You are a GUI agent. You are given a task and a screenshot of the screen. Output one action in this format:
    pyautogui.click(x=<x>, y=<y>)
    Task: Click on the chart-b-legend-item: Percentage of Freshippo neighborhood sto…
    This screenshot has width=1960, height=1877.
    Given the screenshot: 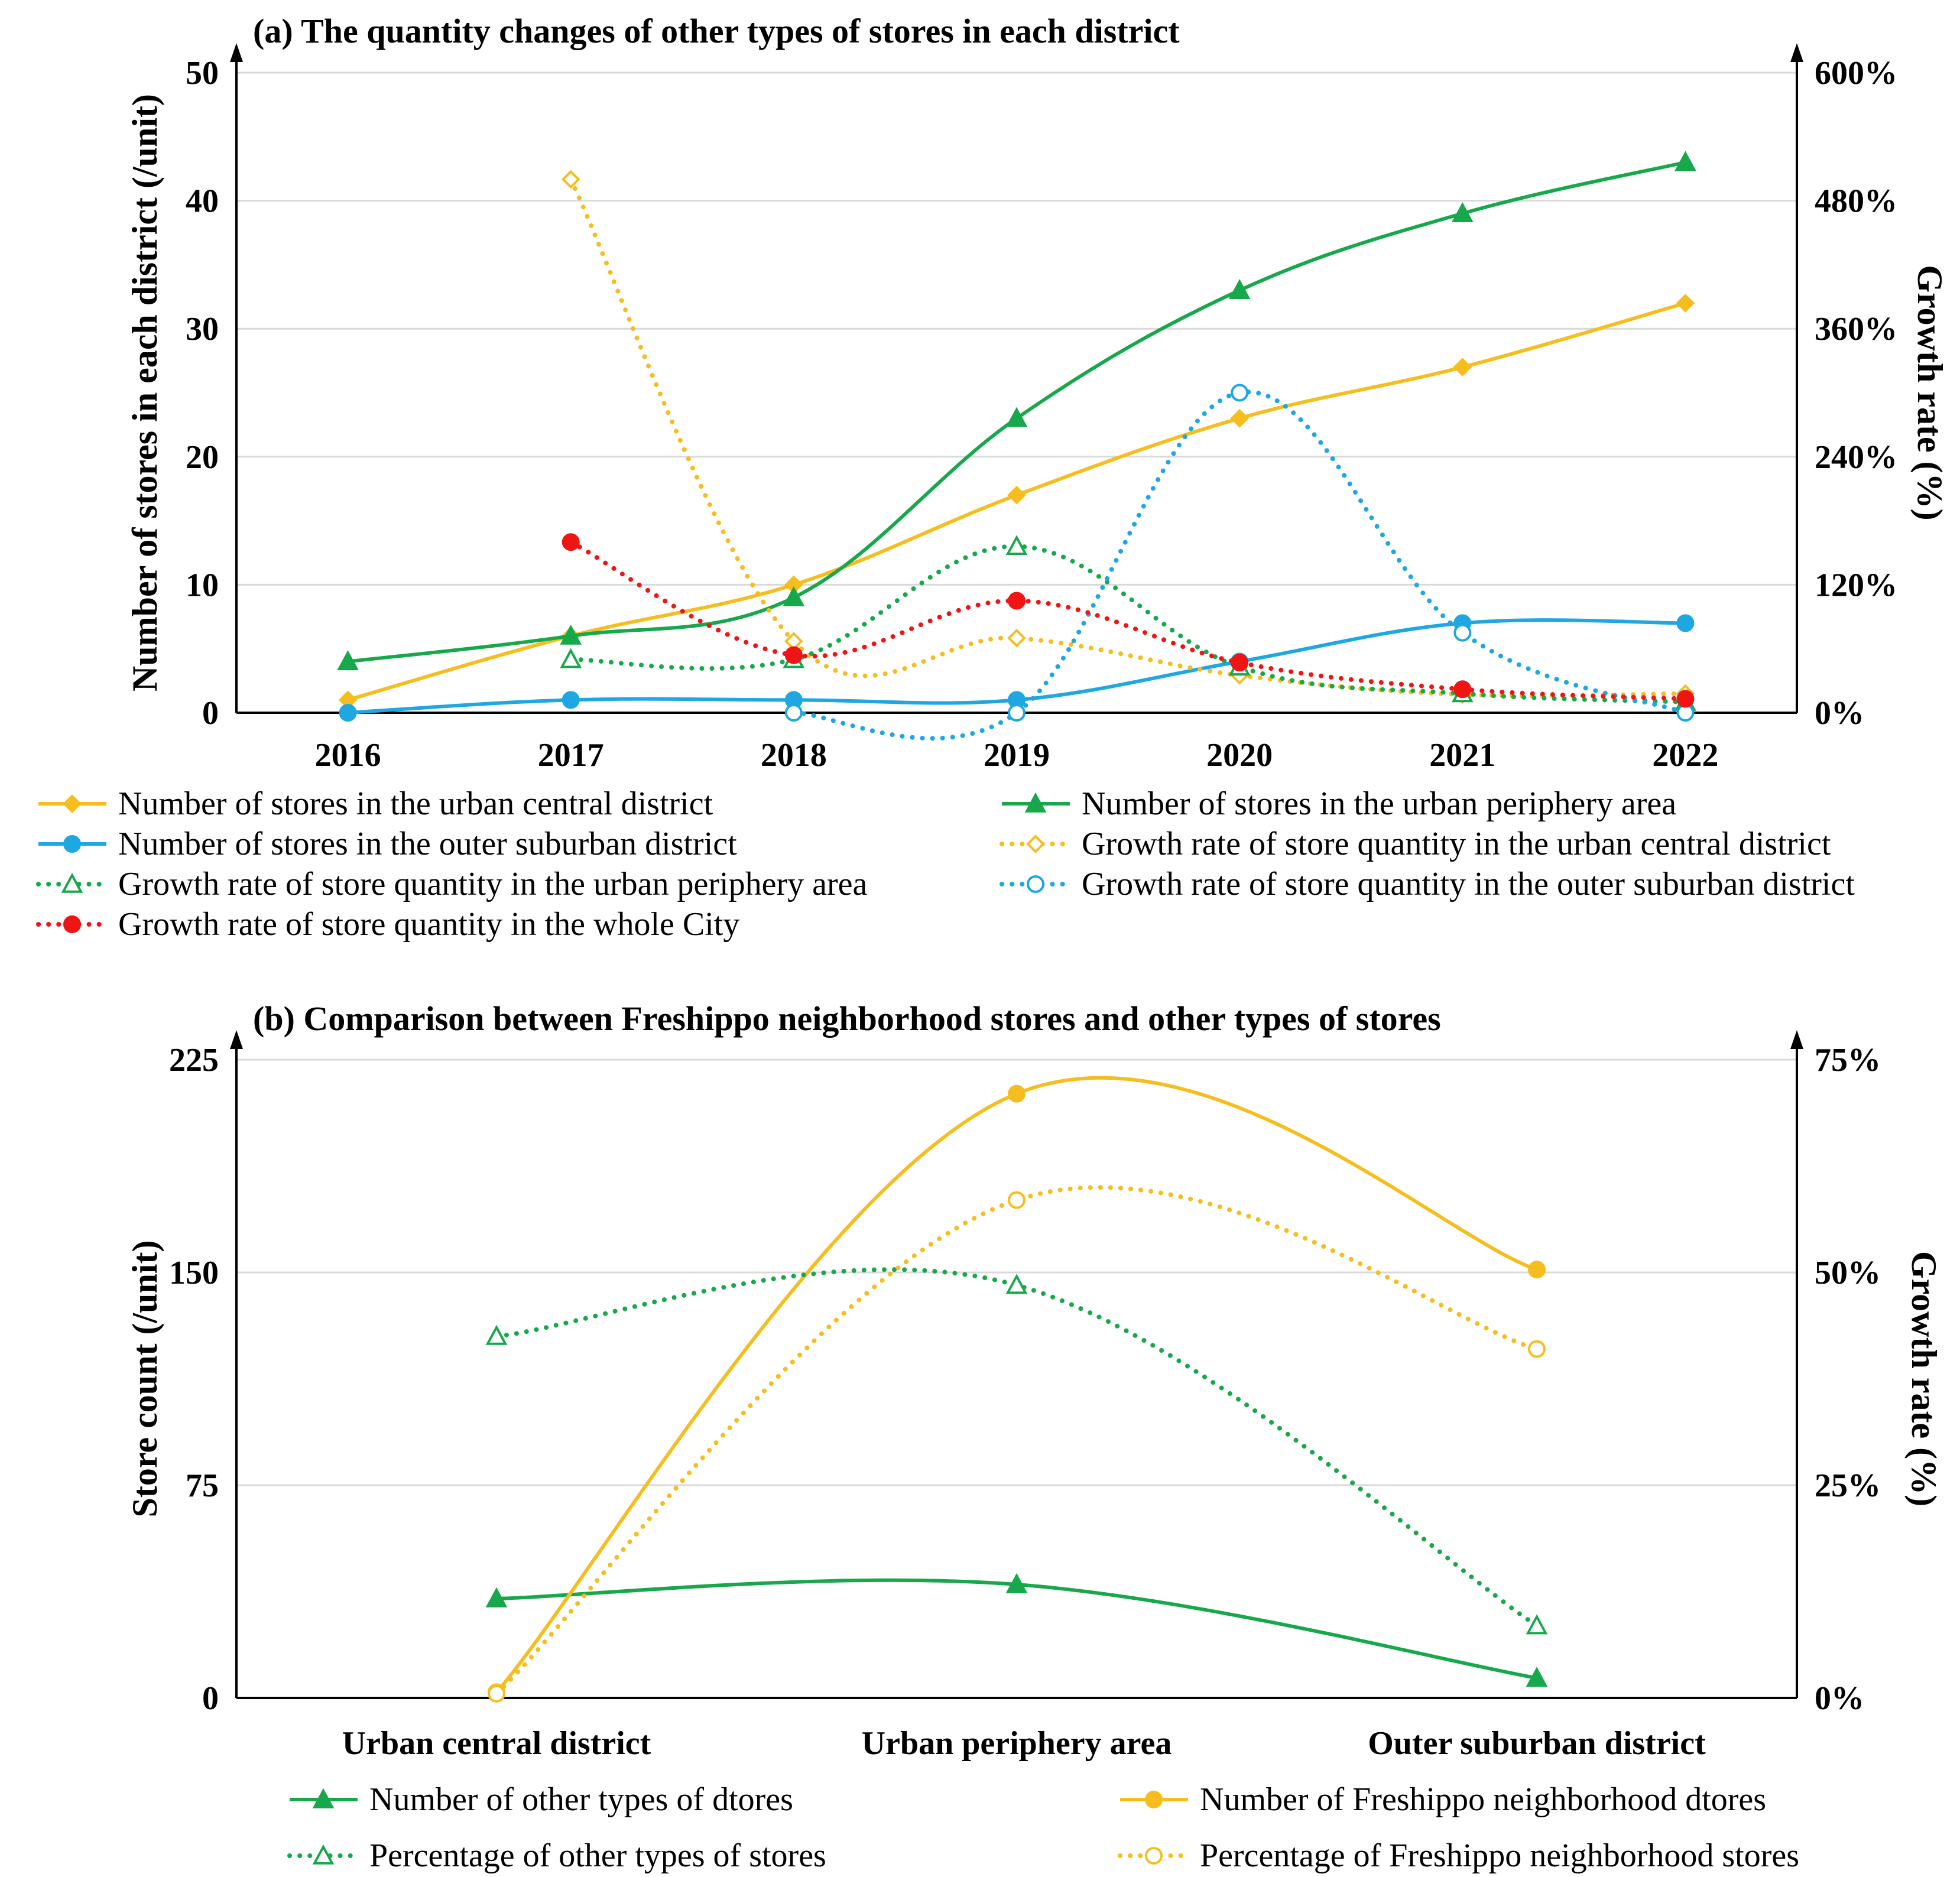 What is the action you would take?
    pyautogui.click(x=1459, y=1855)
    